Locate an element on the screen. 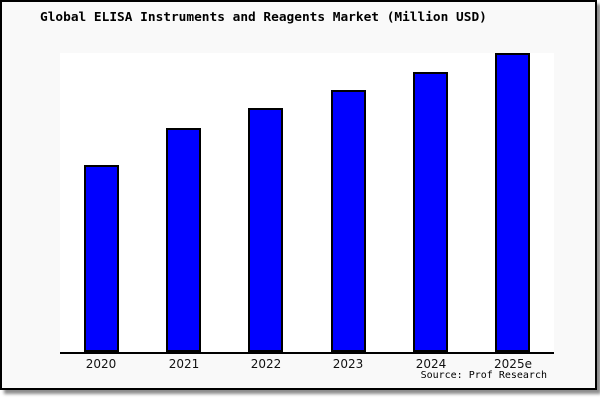 Image resolution: width=600 pixels, height=400 pixels. bar-2022 is located at coordinates (265, 230).